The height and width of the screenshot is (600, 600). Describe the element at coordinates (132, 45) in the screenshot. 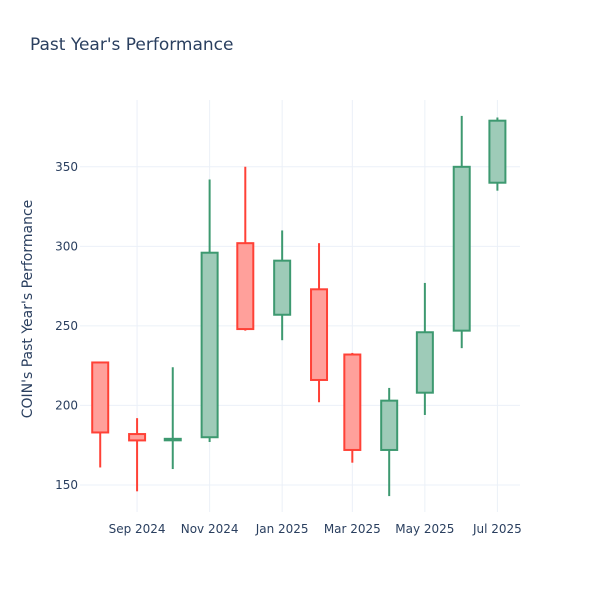

I see `chart-title: Past Year's Performance` at that location.